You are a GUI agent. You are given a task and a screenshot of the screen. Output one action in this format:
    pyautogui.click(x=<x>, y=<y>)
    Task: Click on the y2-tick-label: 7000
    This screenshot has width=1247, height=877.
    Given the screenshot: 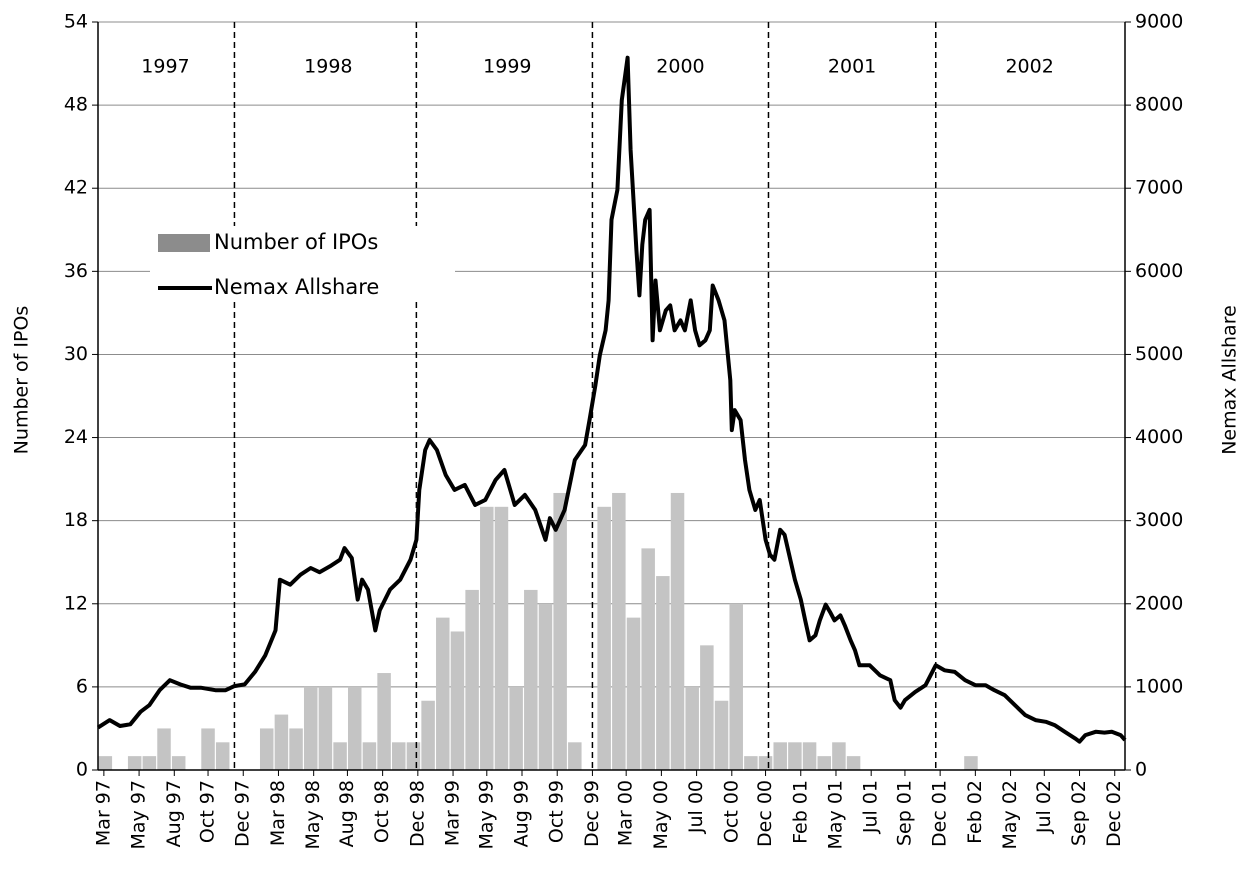 What is the action you would take?
    pyautogui.click(x=1159, y=188)
    